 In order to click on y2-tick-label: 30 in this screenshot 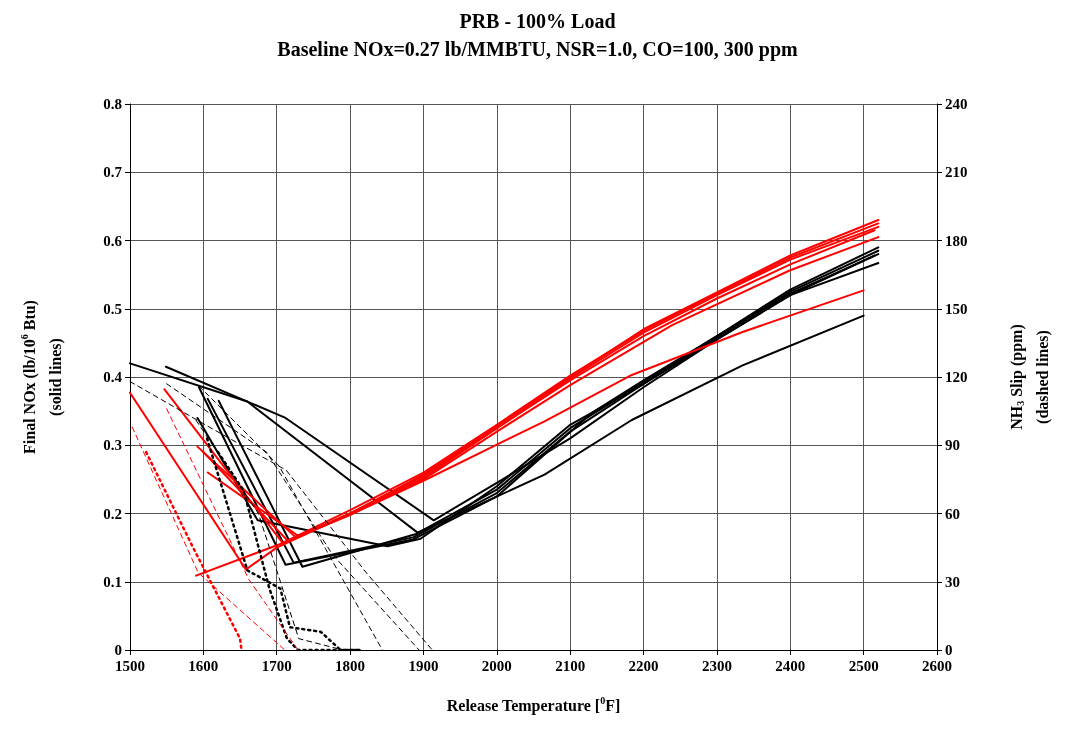, I will do `click(952, 581)`.